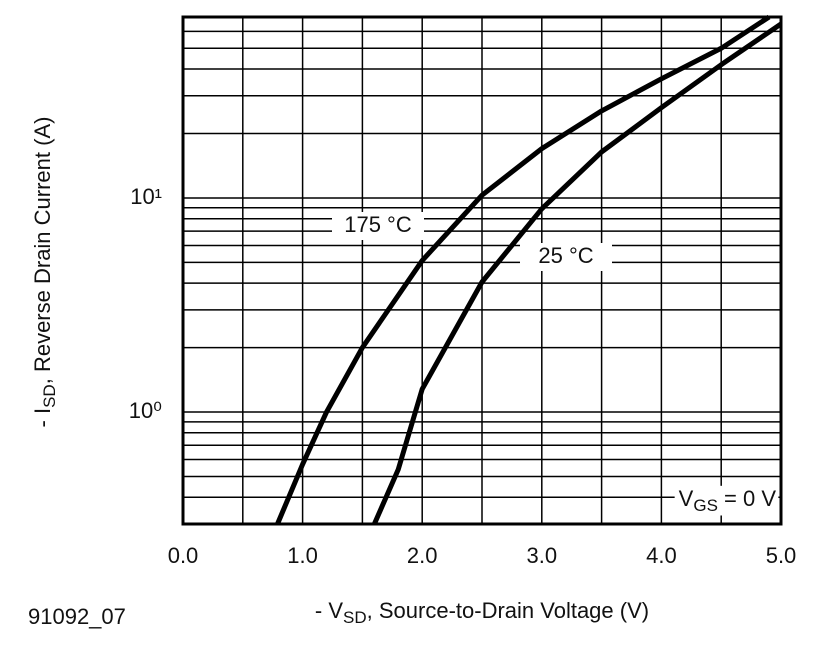 Image resolution: width=829 pixels, height=650 pixels. I want to click on condition-label-sub: GS, so click(705, 505).